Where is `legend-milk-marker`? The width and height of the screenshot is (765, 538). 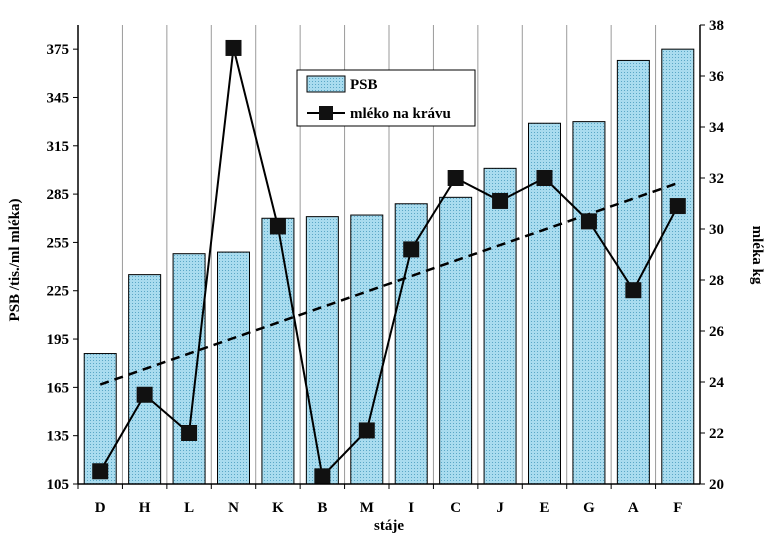
legend-milk-marker is located at coordinates (326, 113).